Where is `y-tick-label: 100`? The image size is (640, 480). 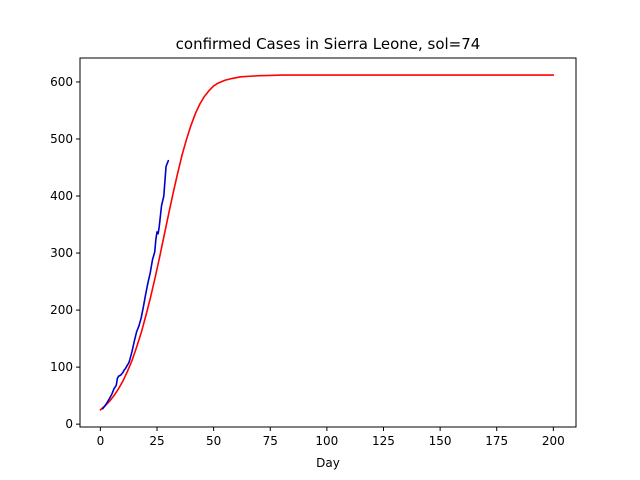 y-tick-label: 100 is located at coordinates (61, 367).